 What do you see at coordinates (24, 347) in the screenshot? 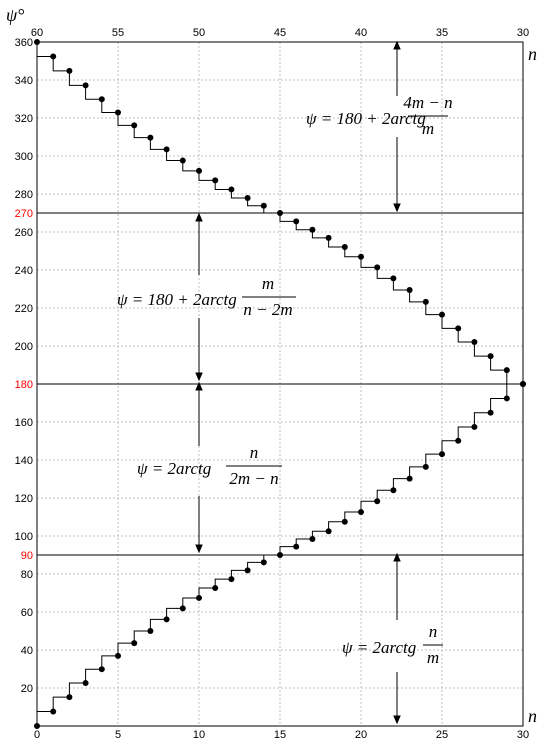
I see `y-tick-label: 200` at bounding box center [24, 347].